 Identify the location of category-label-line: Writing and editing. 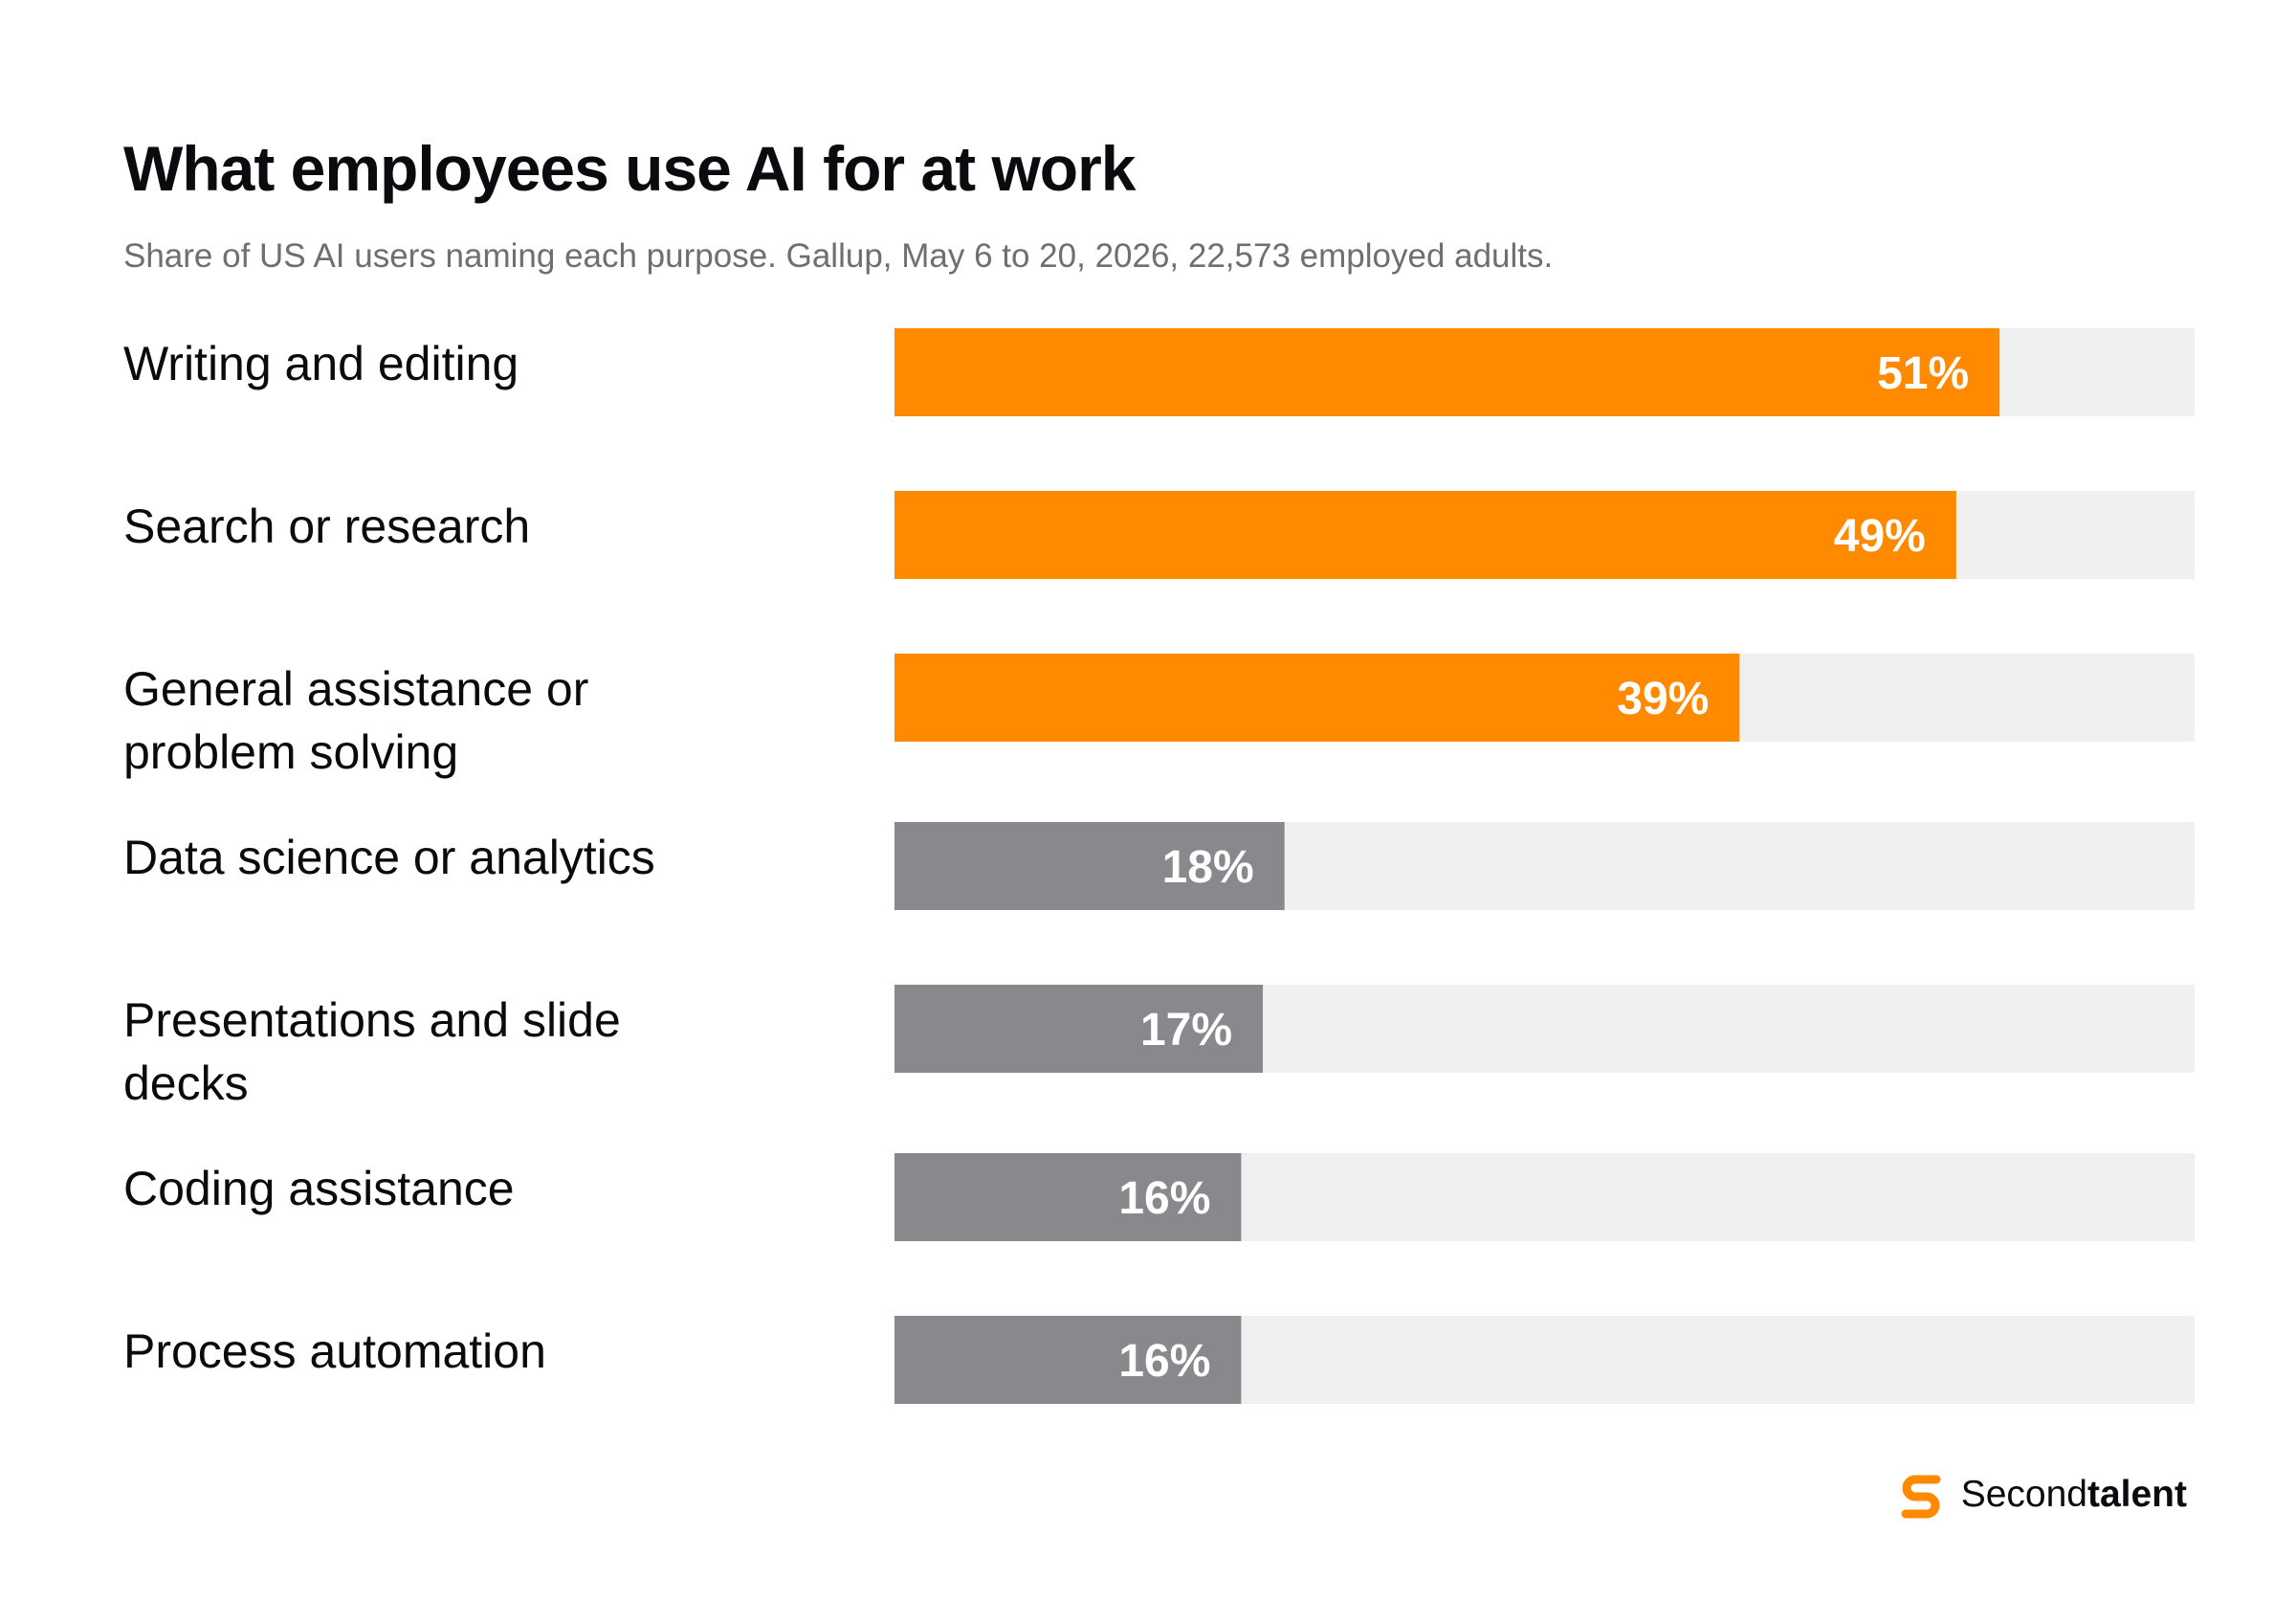
(321, 363).